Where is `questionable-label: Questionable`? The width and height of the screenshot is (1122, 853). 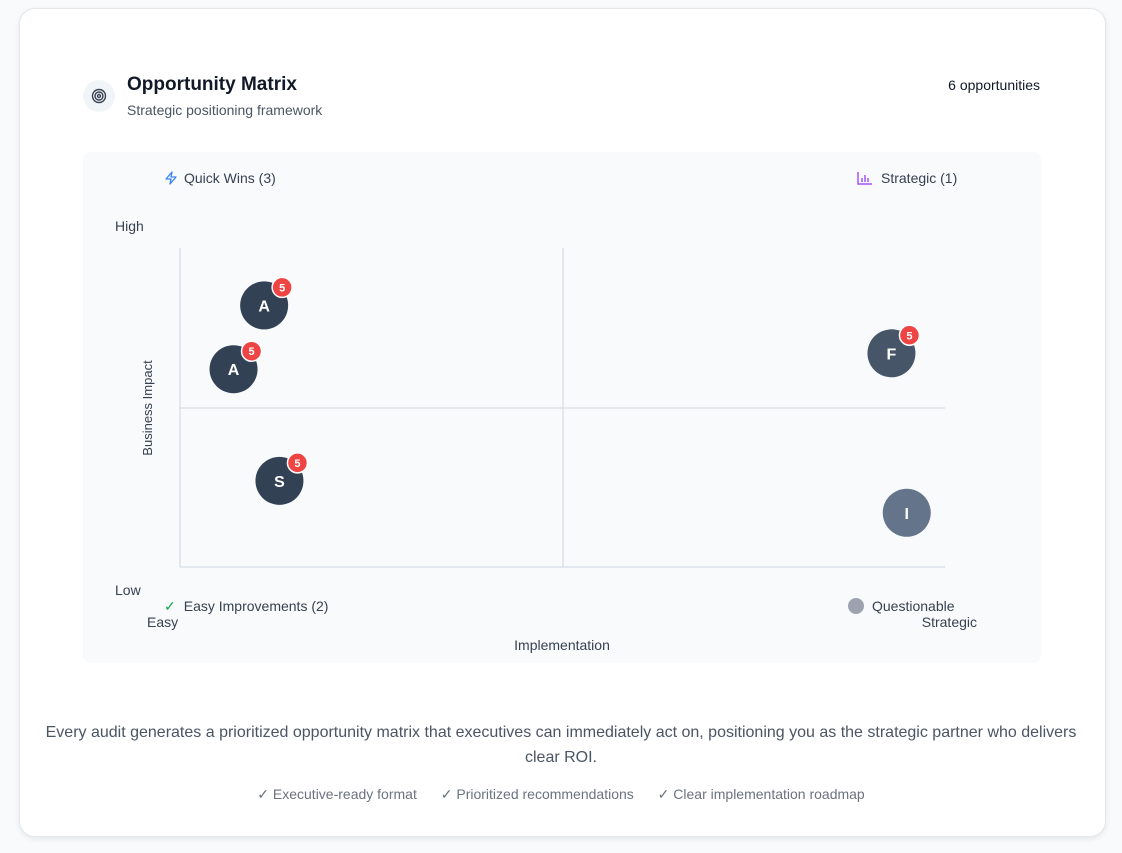 questionable-label: Questionable is located at coordinates (901, 606).